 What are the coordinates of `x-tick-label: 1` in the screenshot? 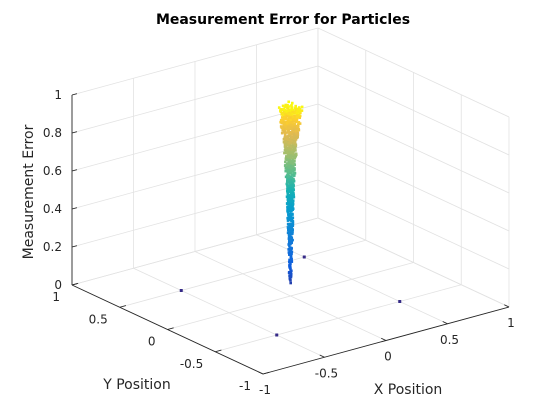 It's located at (511, 323).